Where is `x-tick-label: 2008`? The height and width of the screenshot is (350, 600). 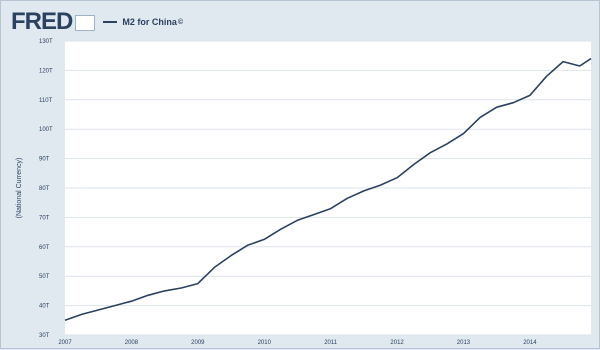 x-tick-label: 2008 is located at coordinates (132, 343).